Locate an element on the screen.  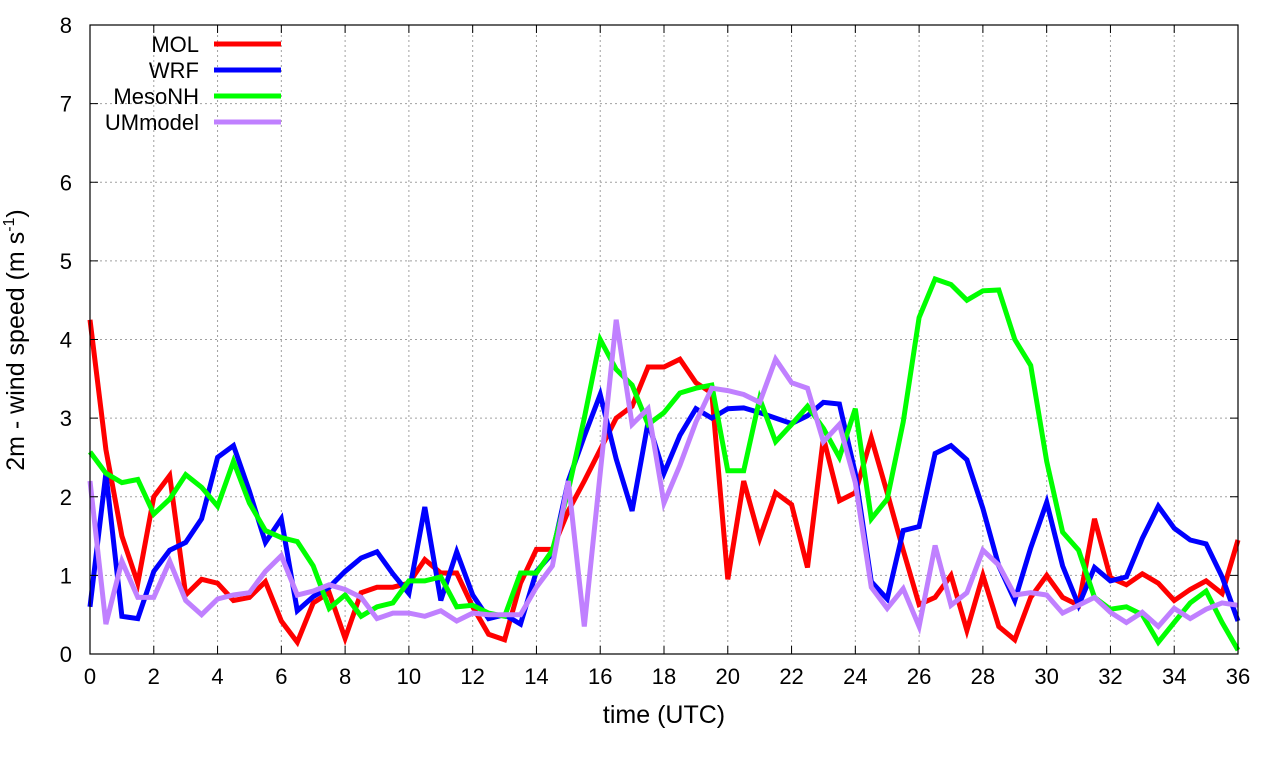
x-tick-label: 8 is located at coordinates (345, 676).